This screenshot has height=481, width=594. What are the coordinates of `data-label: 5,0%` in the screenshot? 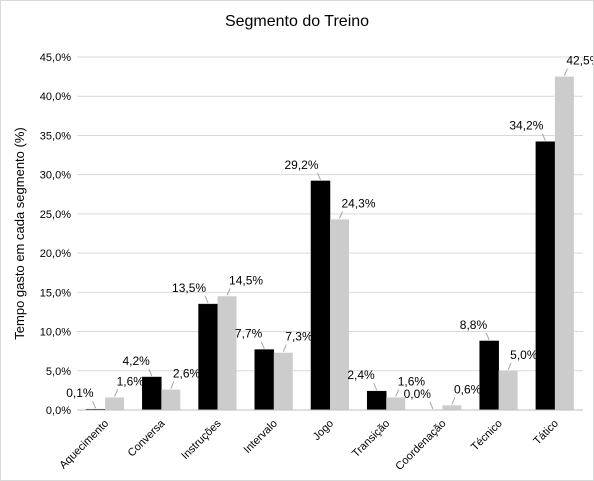 It's located at (524, 355).